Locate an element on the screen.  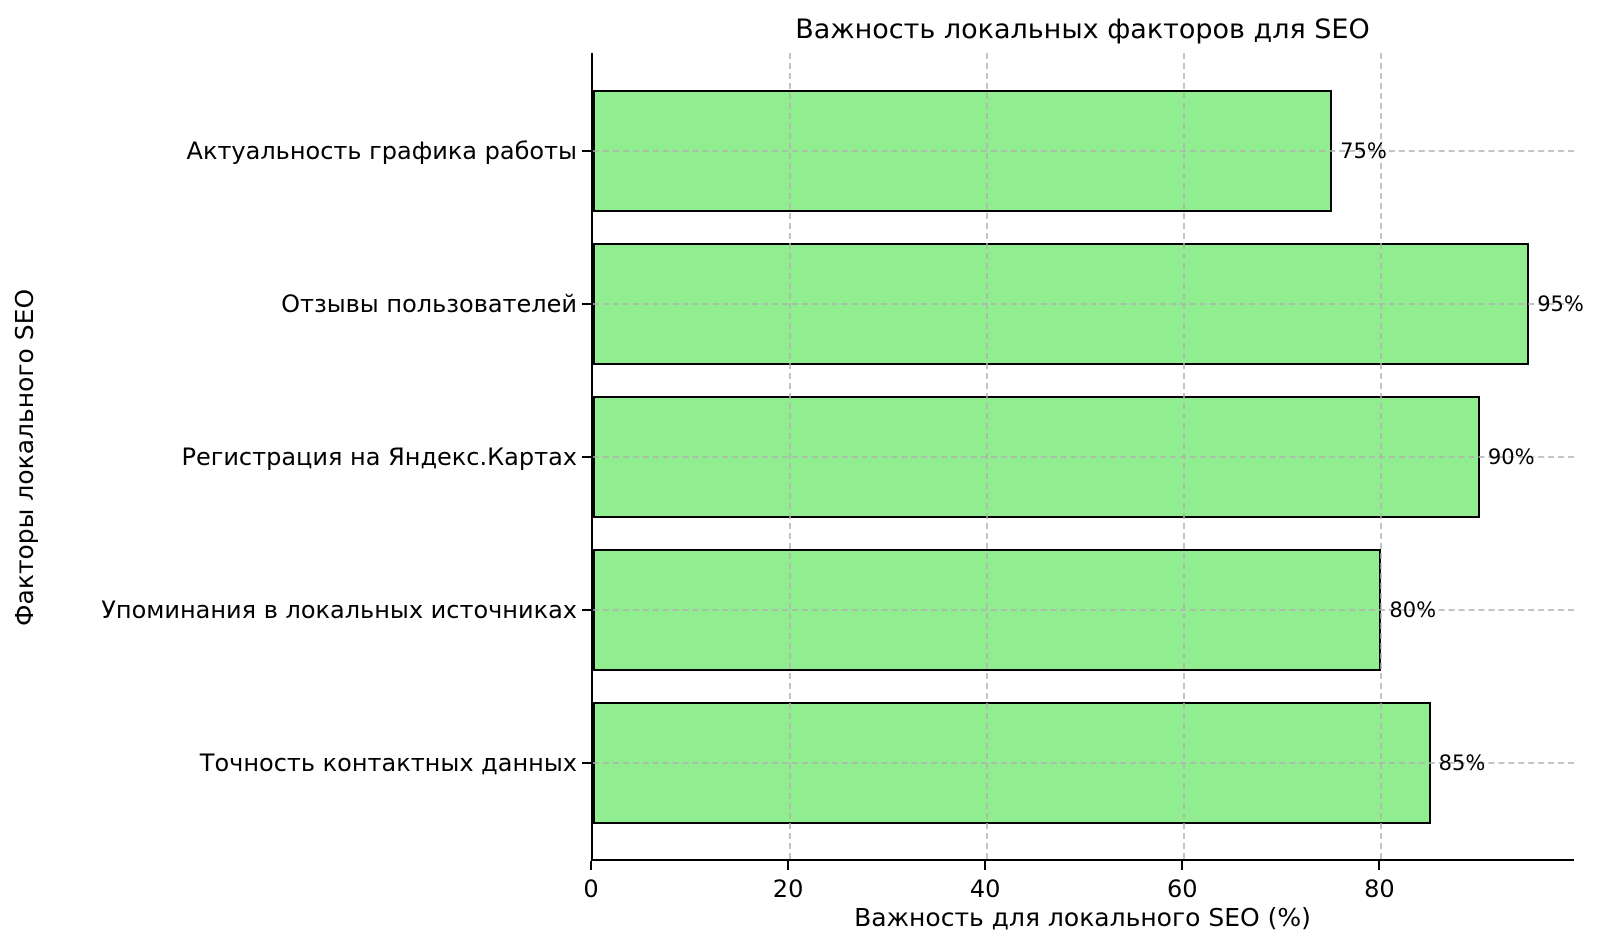
value-label: 75% is located at coordinates (1363, 150).